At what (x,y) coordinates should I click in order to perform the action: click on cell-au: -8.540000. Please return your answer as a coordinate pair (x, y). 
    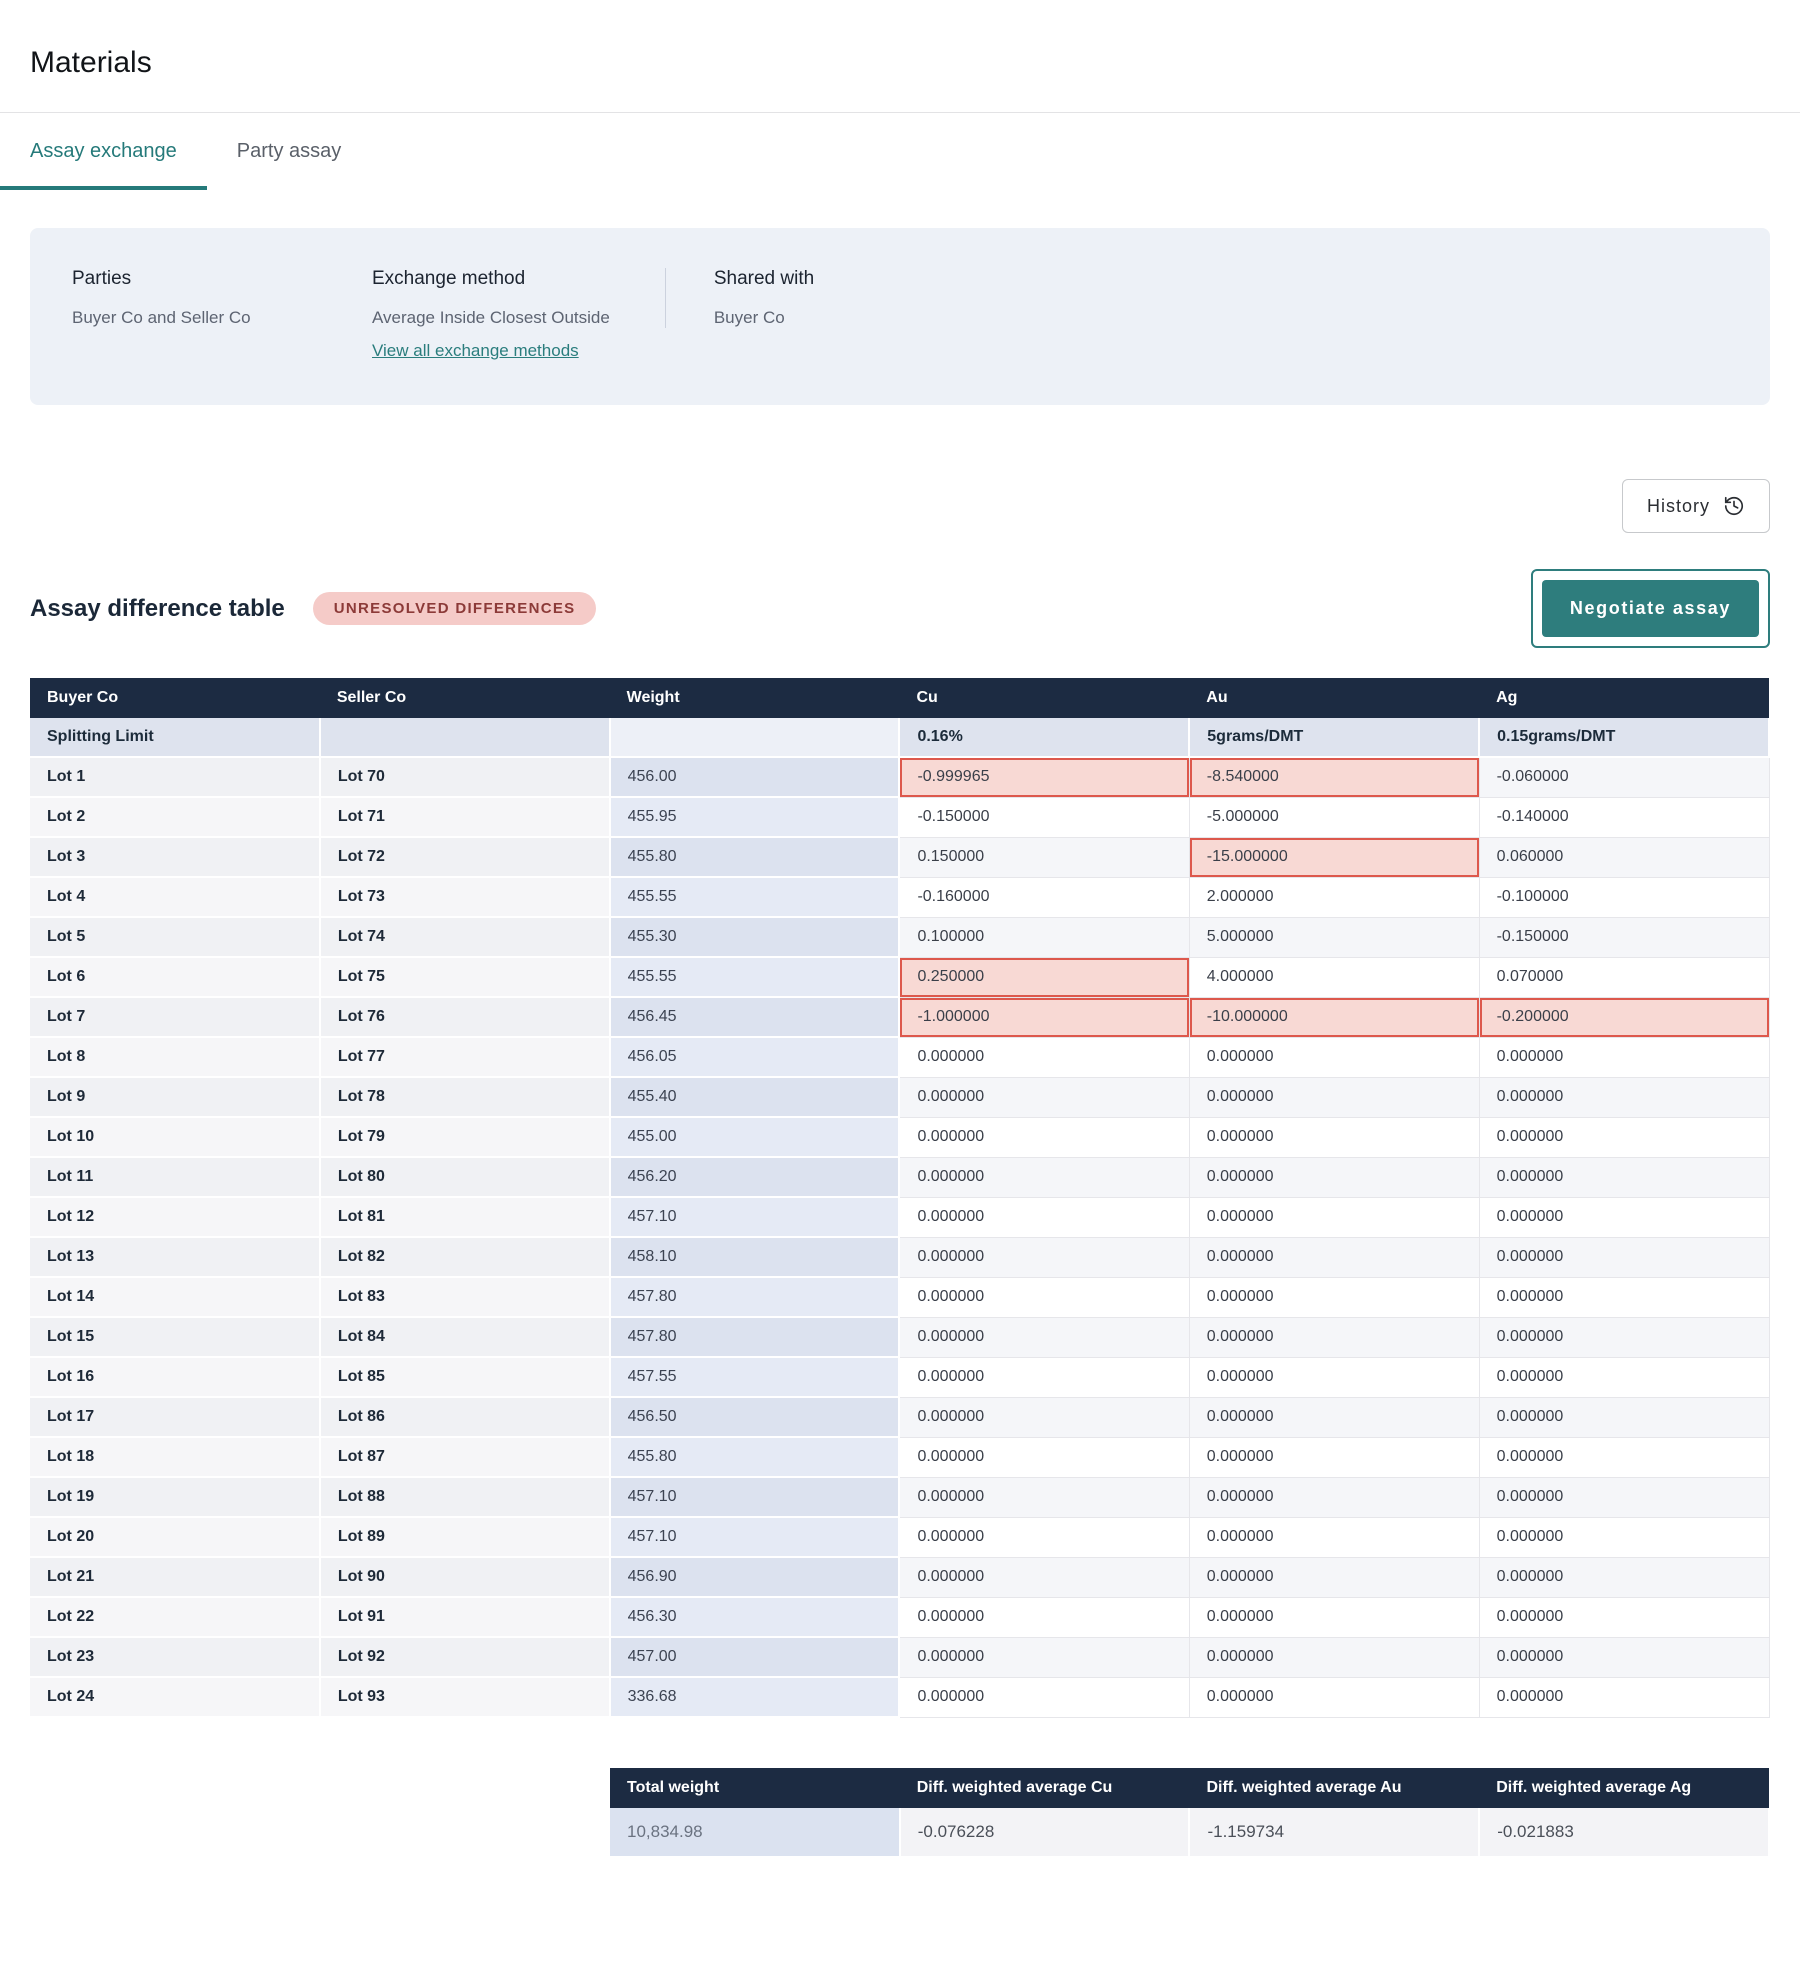
    Looking at the image, I should click on (1334, 777).